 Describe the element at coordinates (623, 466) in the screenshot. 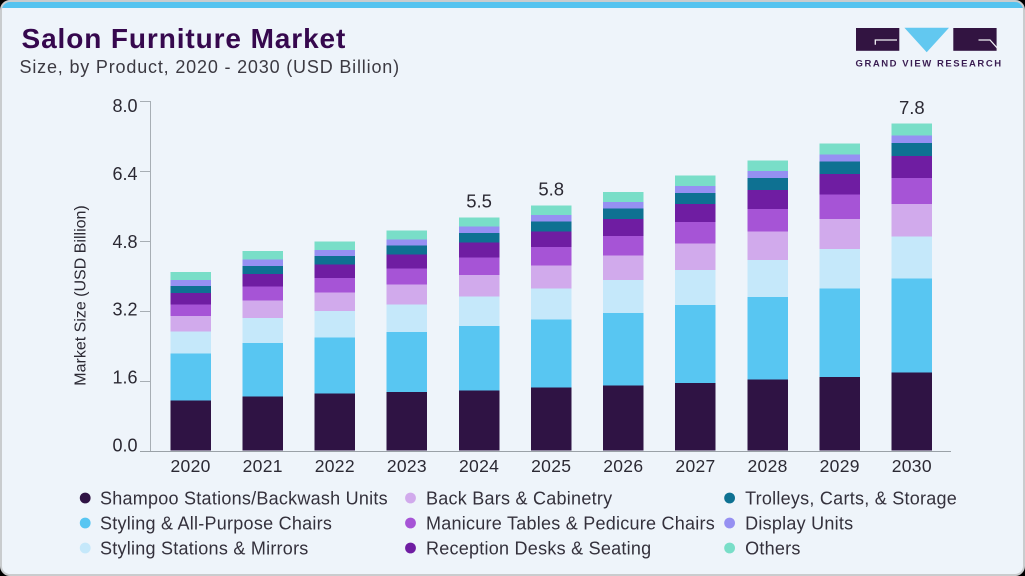

I see `svg-text: 2026` at that location.